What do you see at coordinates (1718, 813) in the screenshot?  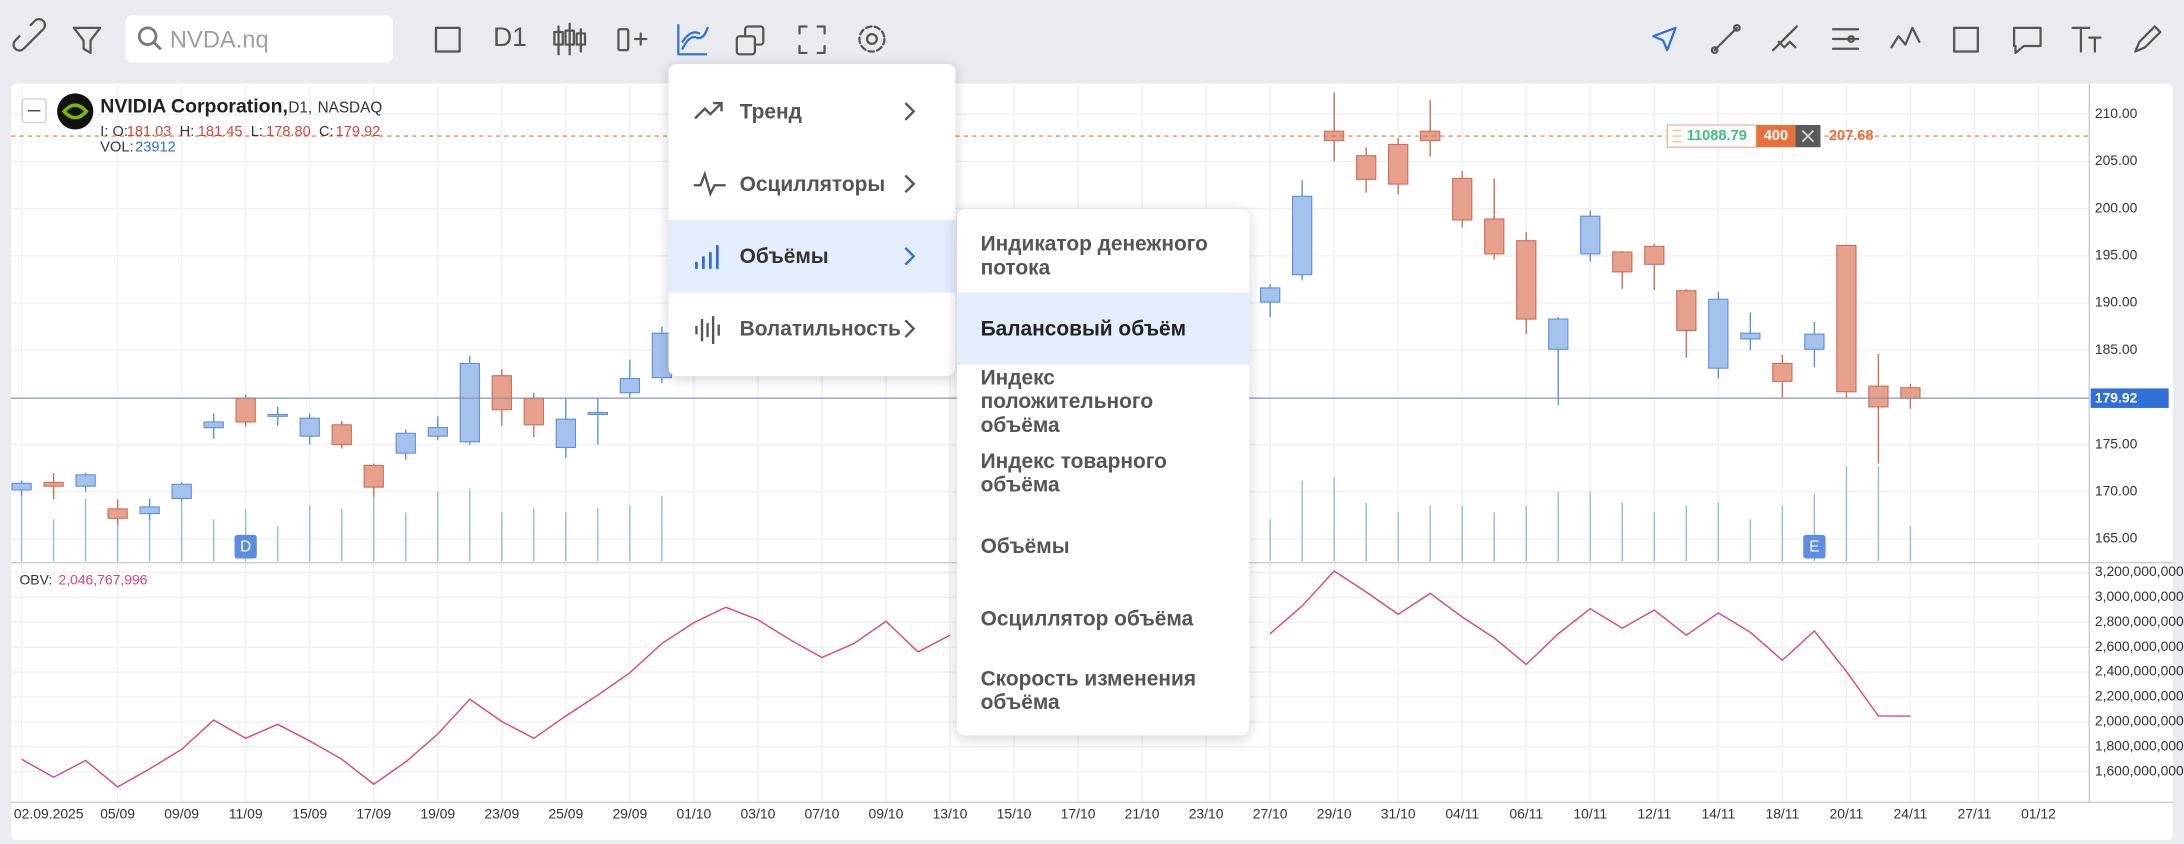 I see `x-tick-label: 14/11` at bounding box center [1718, 813].